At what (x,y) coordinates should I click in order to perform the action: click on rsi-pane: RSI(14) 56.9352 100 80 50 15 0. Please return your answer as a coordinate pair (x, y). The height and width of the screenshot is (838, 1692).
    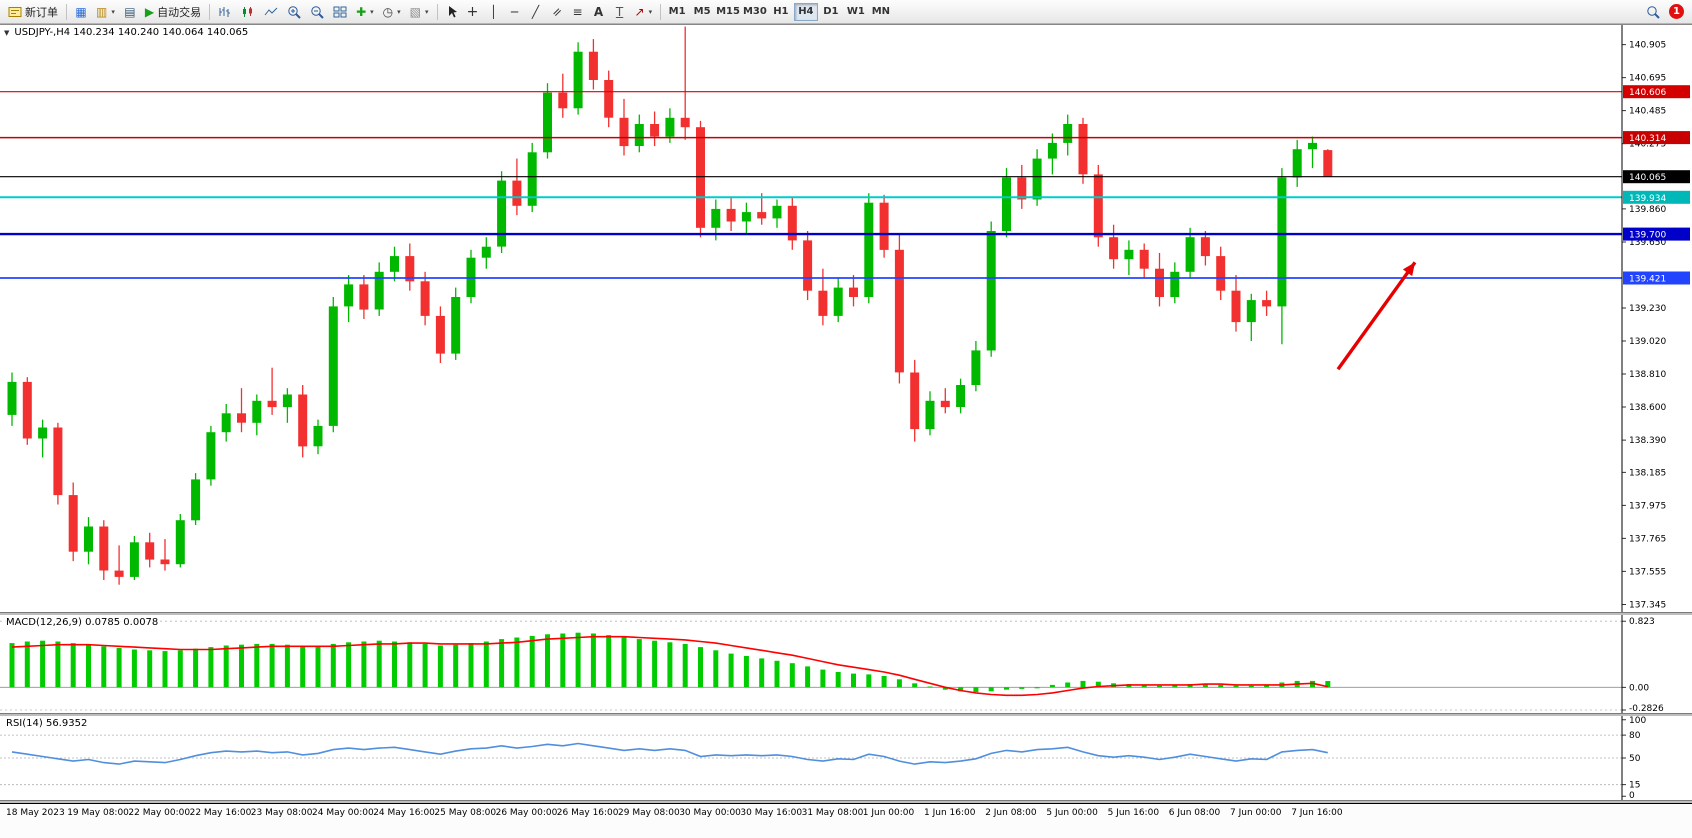
    Looking at the image, I should click on (846, 758).